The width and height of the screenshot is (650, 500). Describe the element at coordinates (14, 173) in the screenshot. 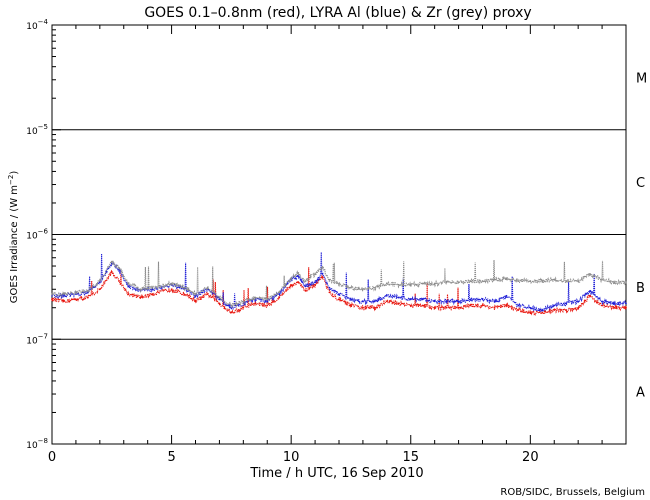

I see `y-axis-label-close: )` at that location.